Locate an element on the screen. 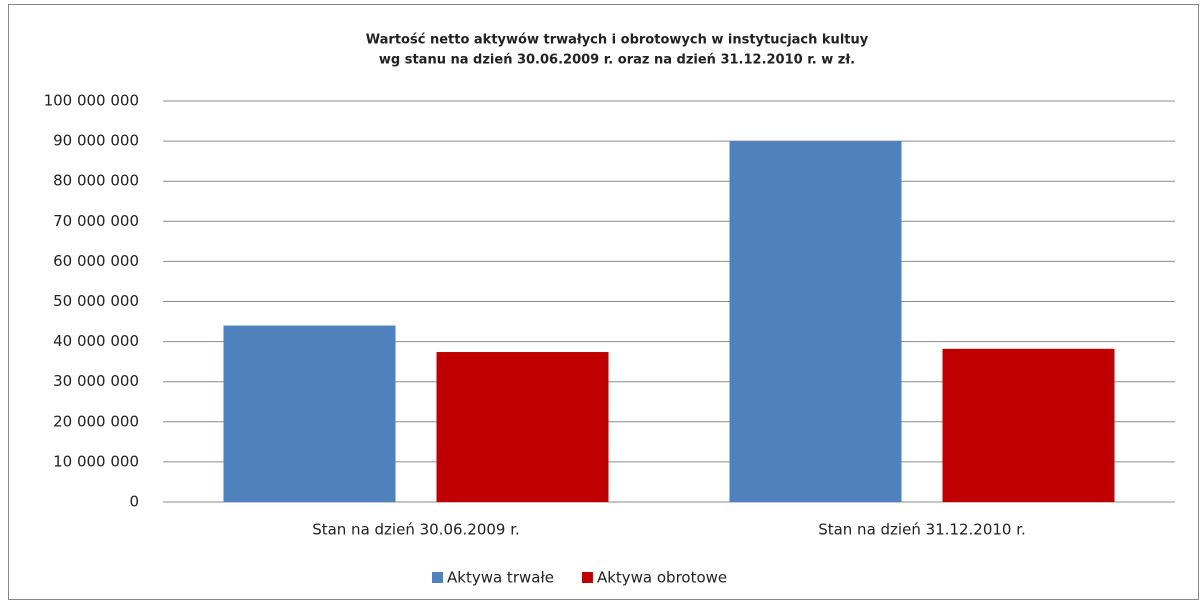 Image resolution: width=1201 pixels, height=602 pixels. y-tick-label: 0 is located at coordinates (134, 502).